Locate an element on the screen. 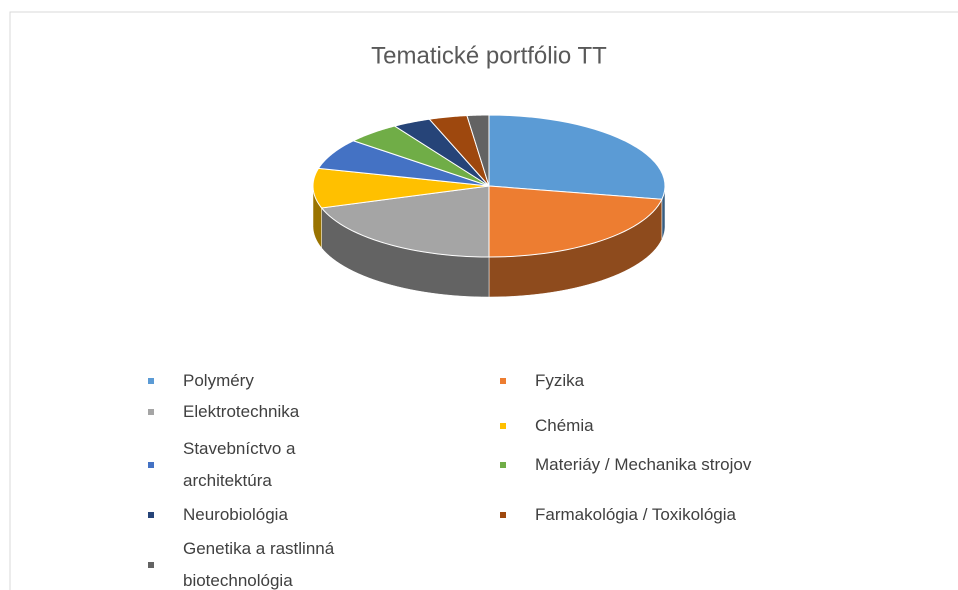  legend-label: Polyméry is located at coordinates (218, 380).